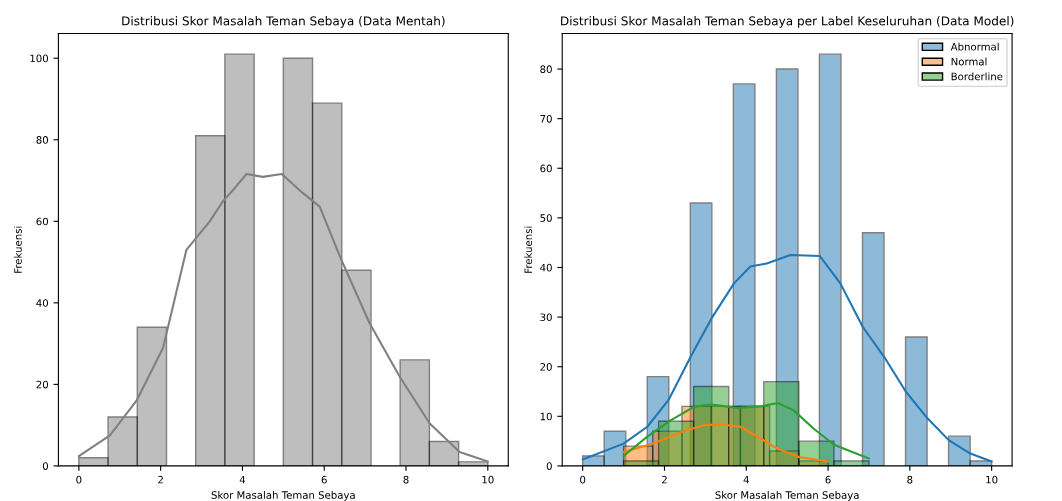 This screenshot has height=501, width=1062. What do you see at coordinates (977, 76) in the screenshot?
I see `legend-label: Borderline` at bounding box center [977, 76].